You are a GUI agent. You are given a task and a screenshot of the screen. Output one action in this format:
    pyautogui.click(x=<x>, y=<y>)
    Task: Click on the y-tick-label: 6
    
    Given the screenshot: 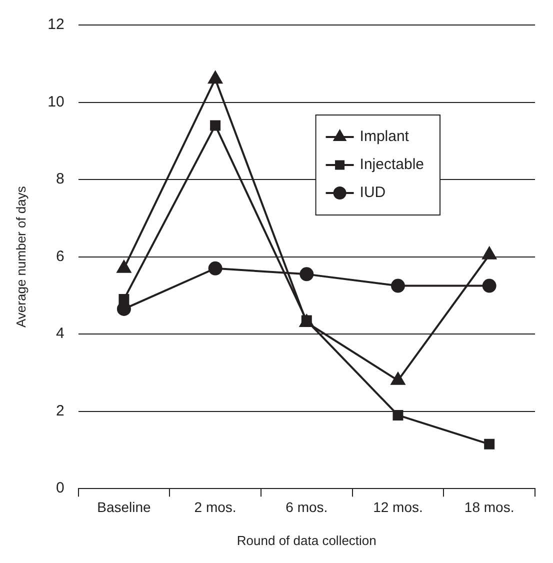 What is the action you would take?
    pyautogui.click(x=60, y=256)
    